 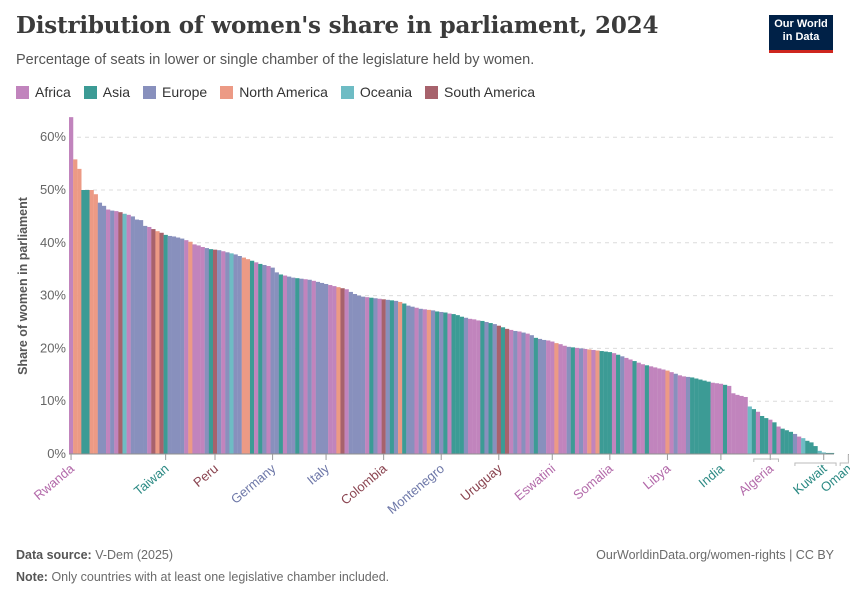 I want to click on legend-item-africa: Africa, so click(x=43, y=92).